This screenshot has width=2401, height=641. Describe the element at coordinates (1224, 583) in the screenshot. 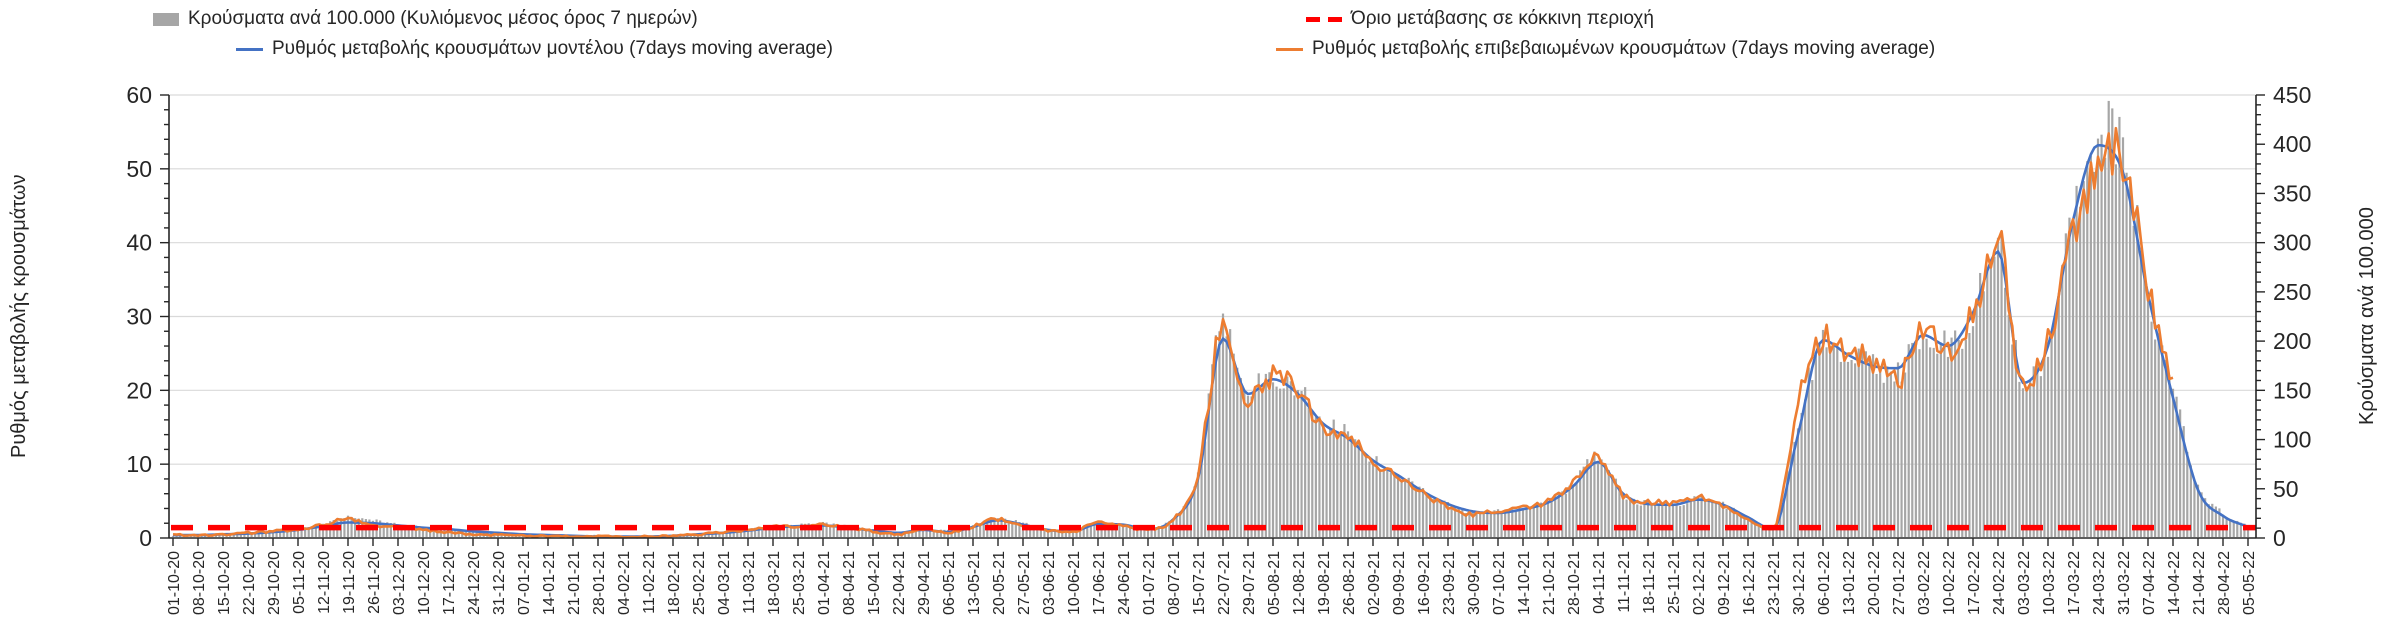

I see `svg-text: 22-07-21` at that location.